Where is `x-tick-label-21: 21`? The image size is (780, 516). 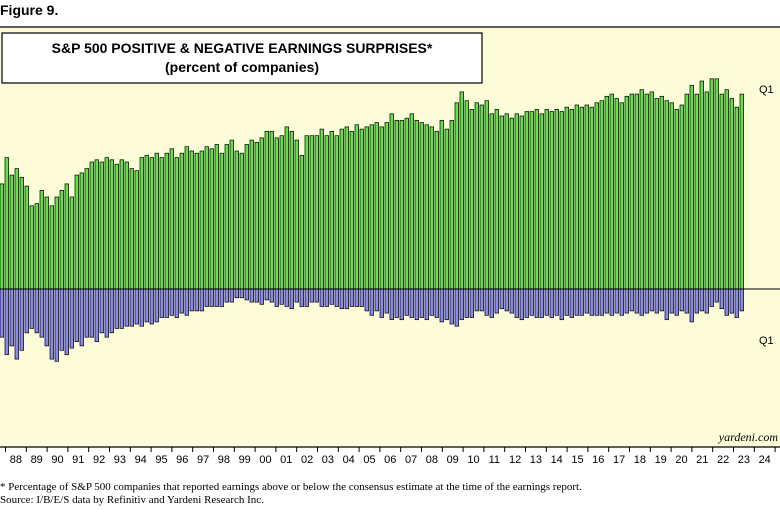
x-tick-label-21: 21 is located at coordinates (702, 460).